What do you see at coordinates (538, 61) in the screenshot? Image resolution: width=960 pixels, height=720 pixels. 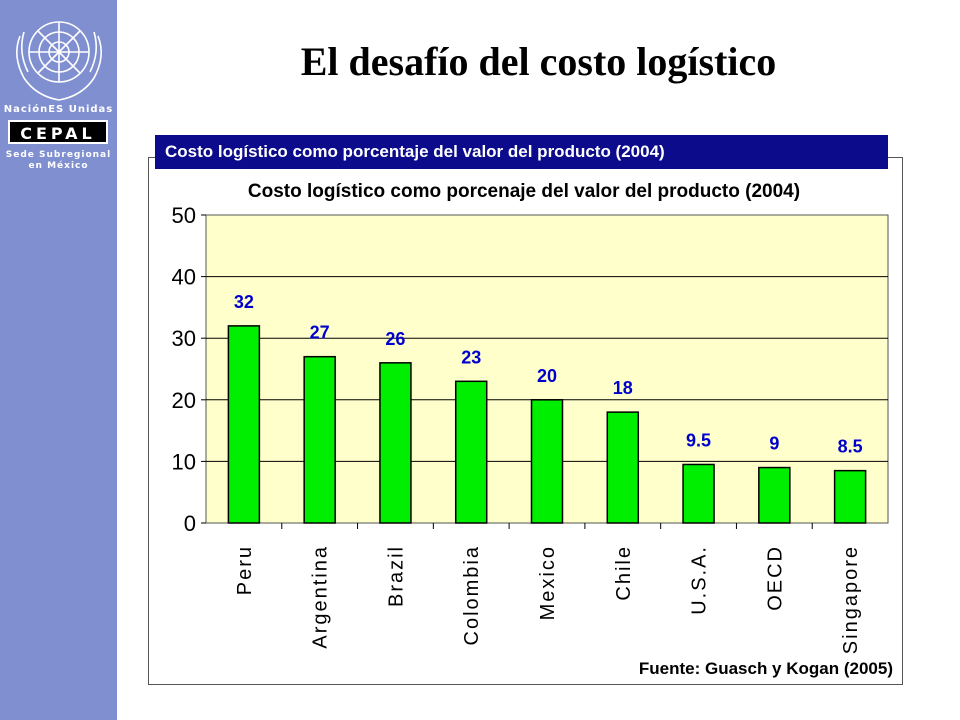 I see `slide-title: El desafío del costo logístico` at bounding box center [538, 61].